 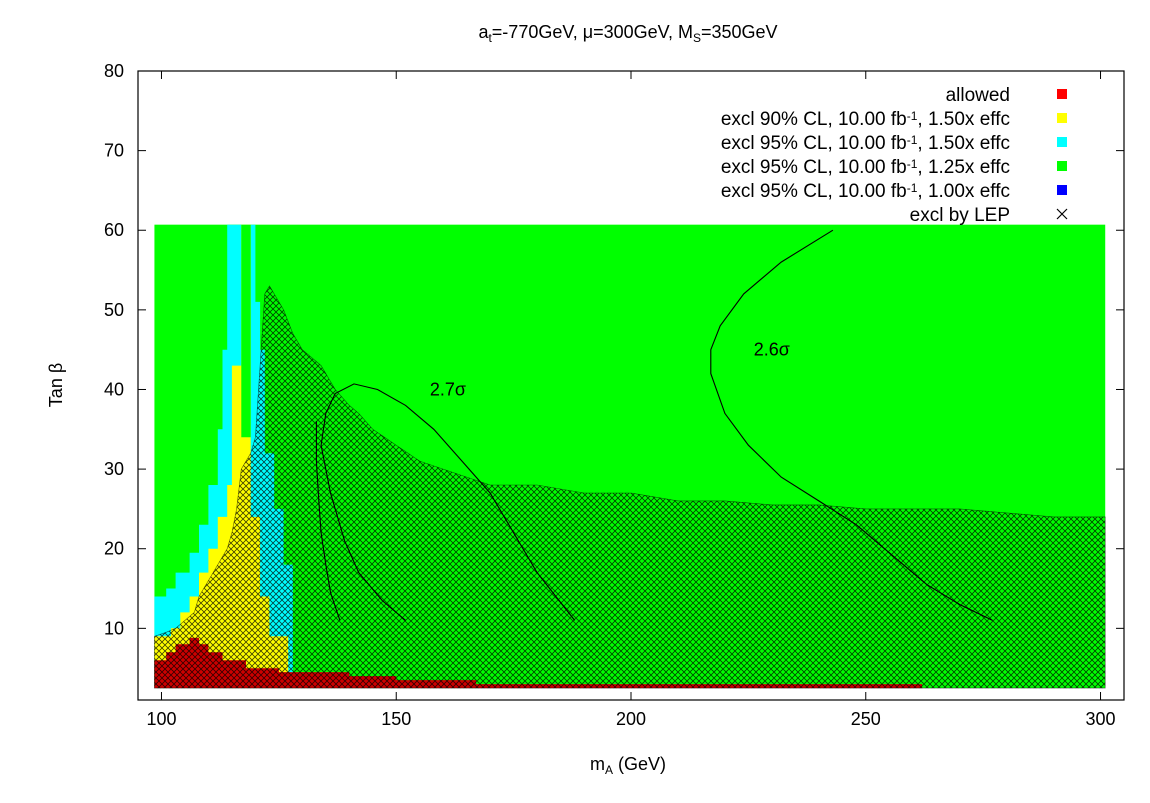 I want to click on y-tick-label: 20, so click(x=114, y=549).